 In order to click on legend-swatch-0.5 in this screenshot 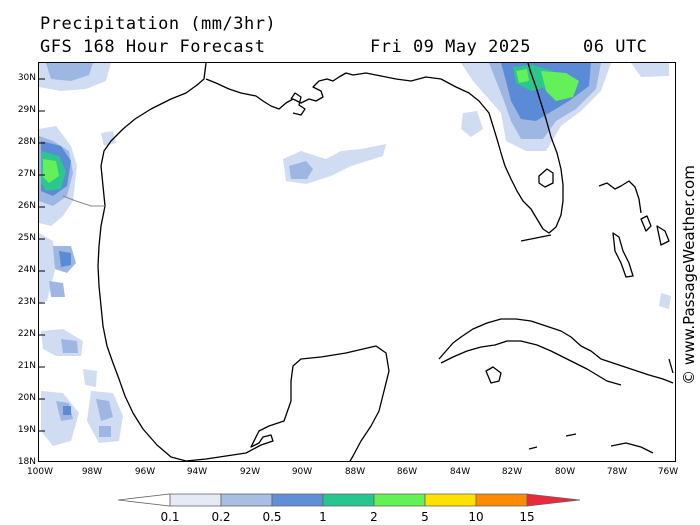, I will do `click(297, 500)`.